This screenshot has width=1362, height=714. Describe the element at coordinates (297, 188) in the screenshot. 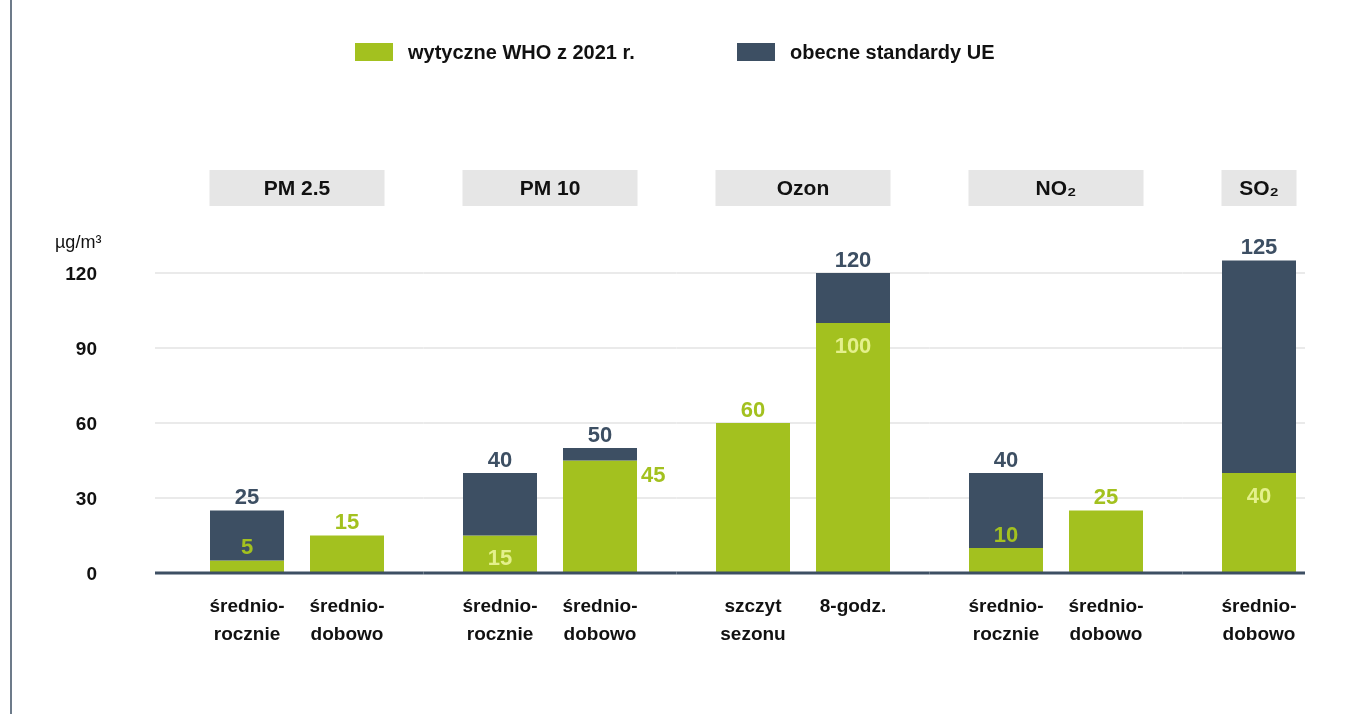

I see `chart-title: PM 2.5` at that location.